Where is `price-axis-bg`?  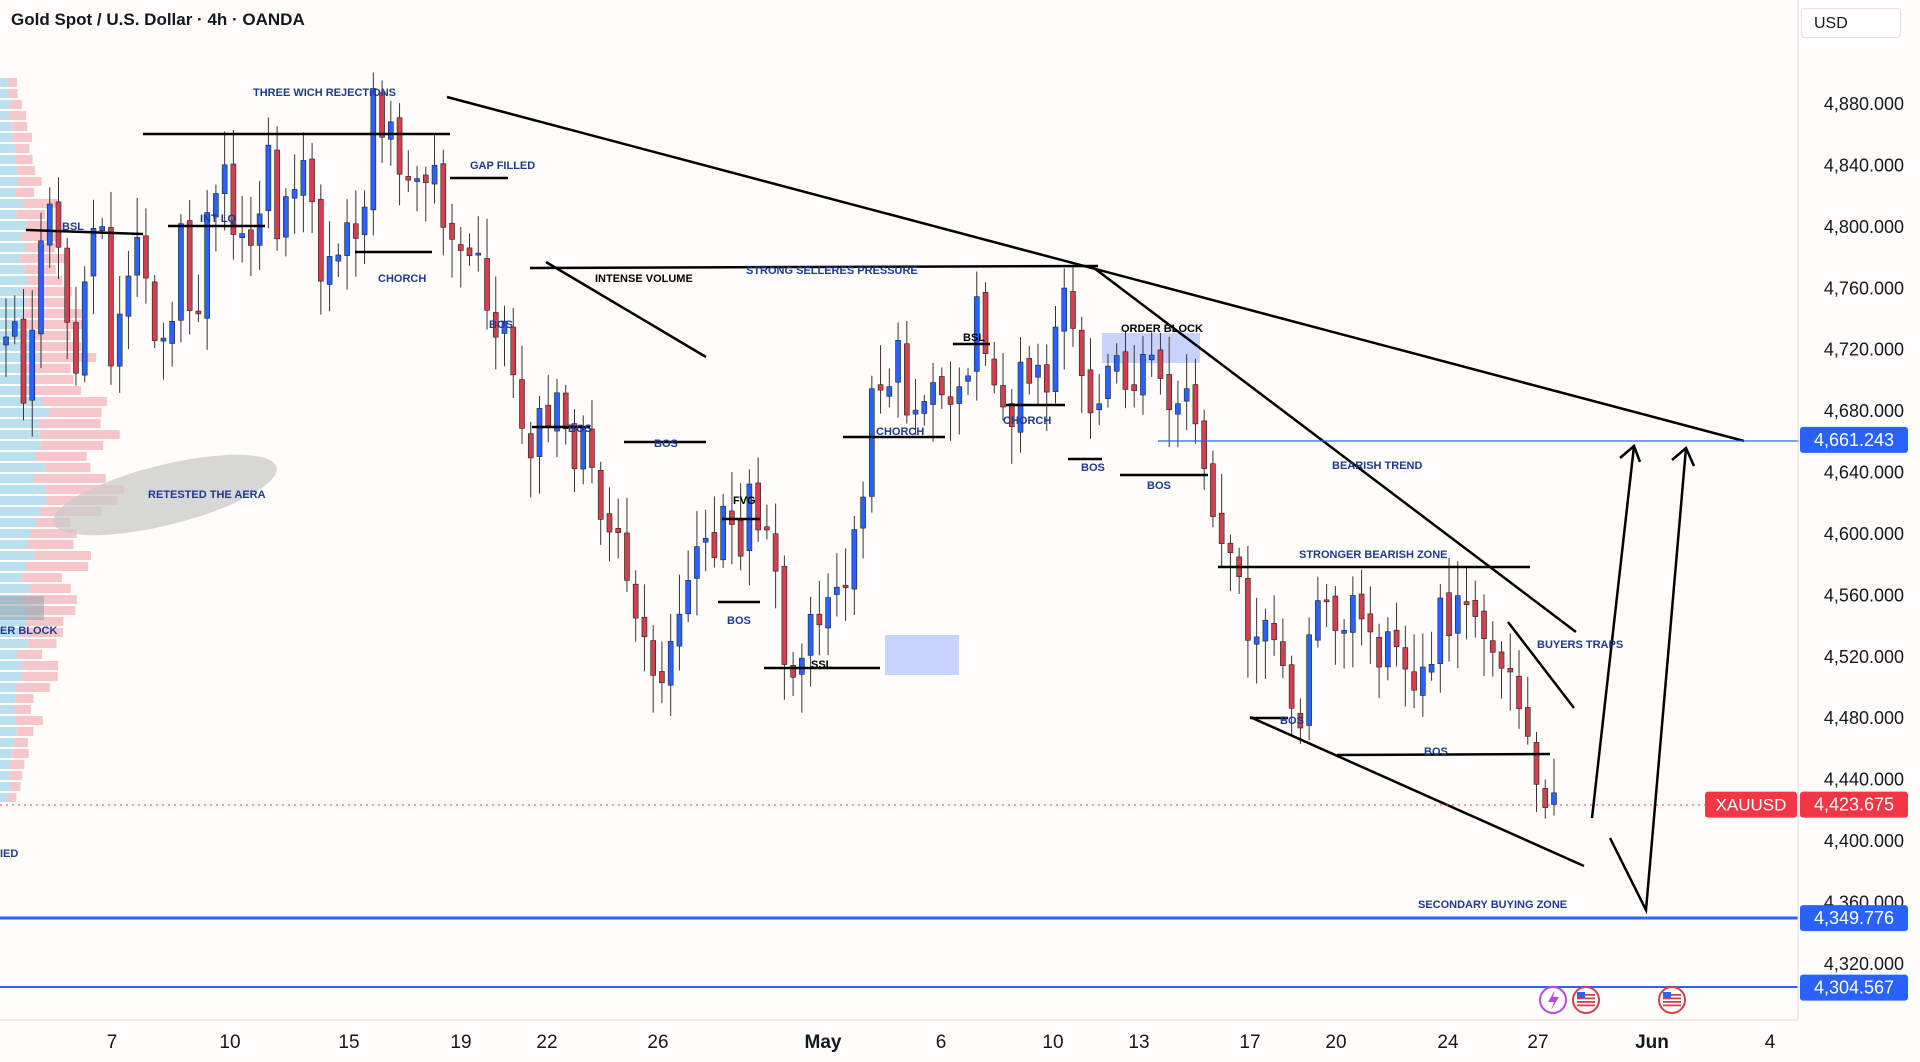 price-axis-bg is located at coordinates (1859, 531).